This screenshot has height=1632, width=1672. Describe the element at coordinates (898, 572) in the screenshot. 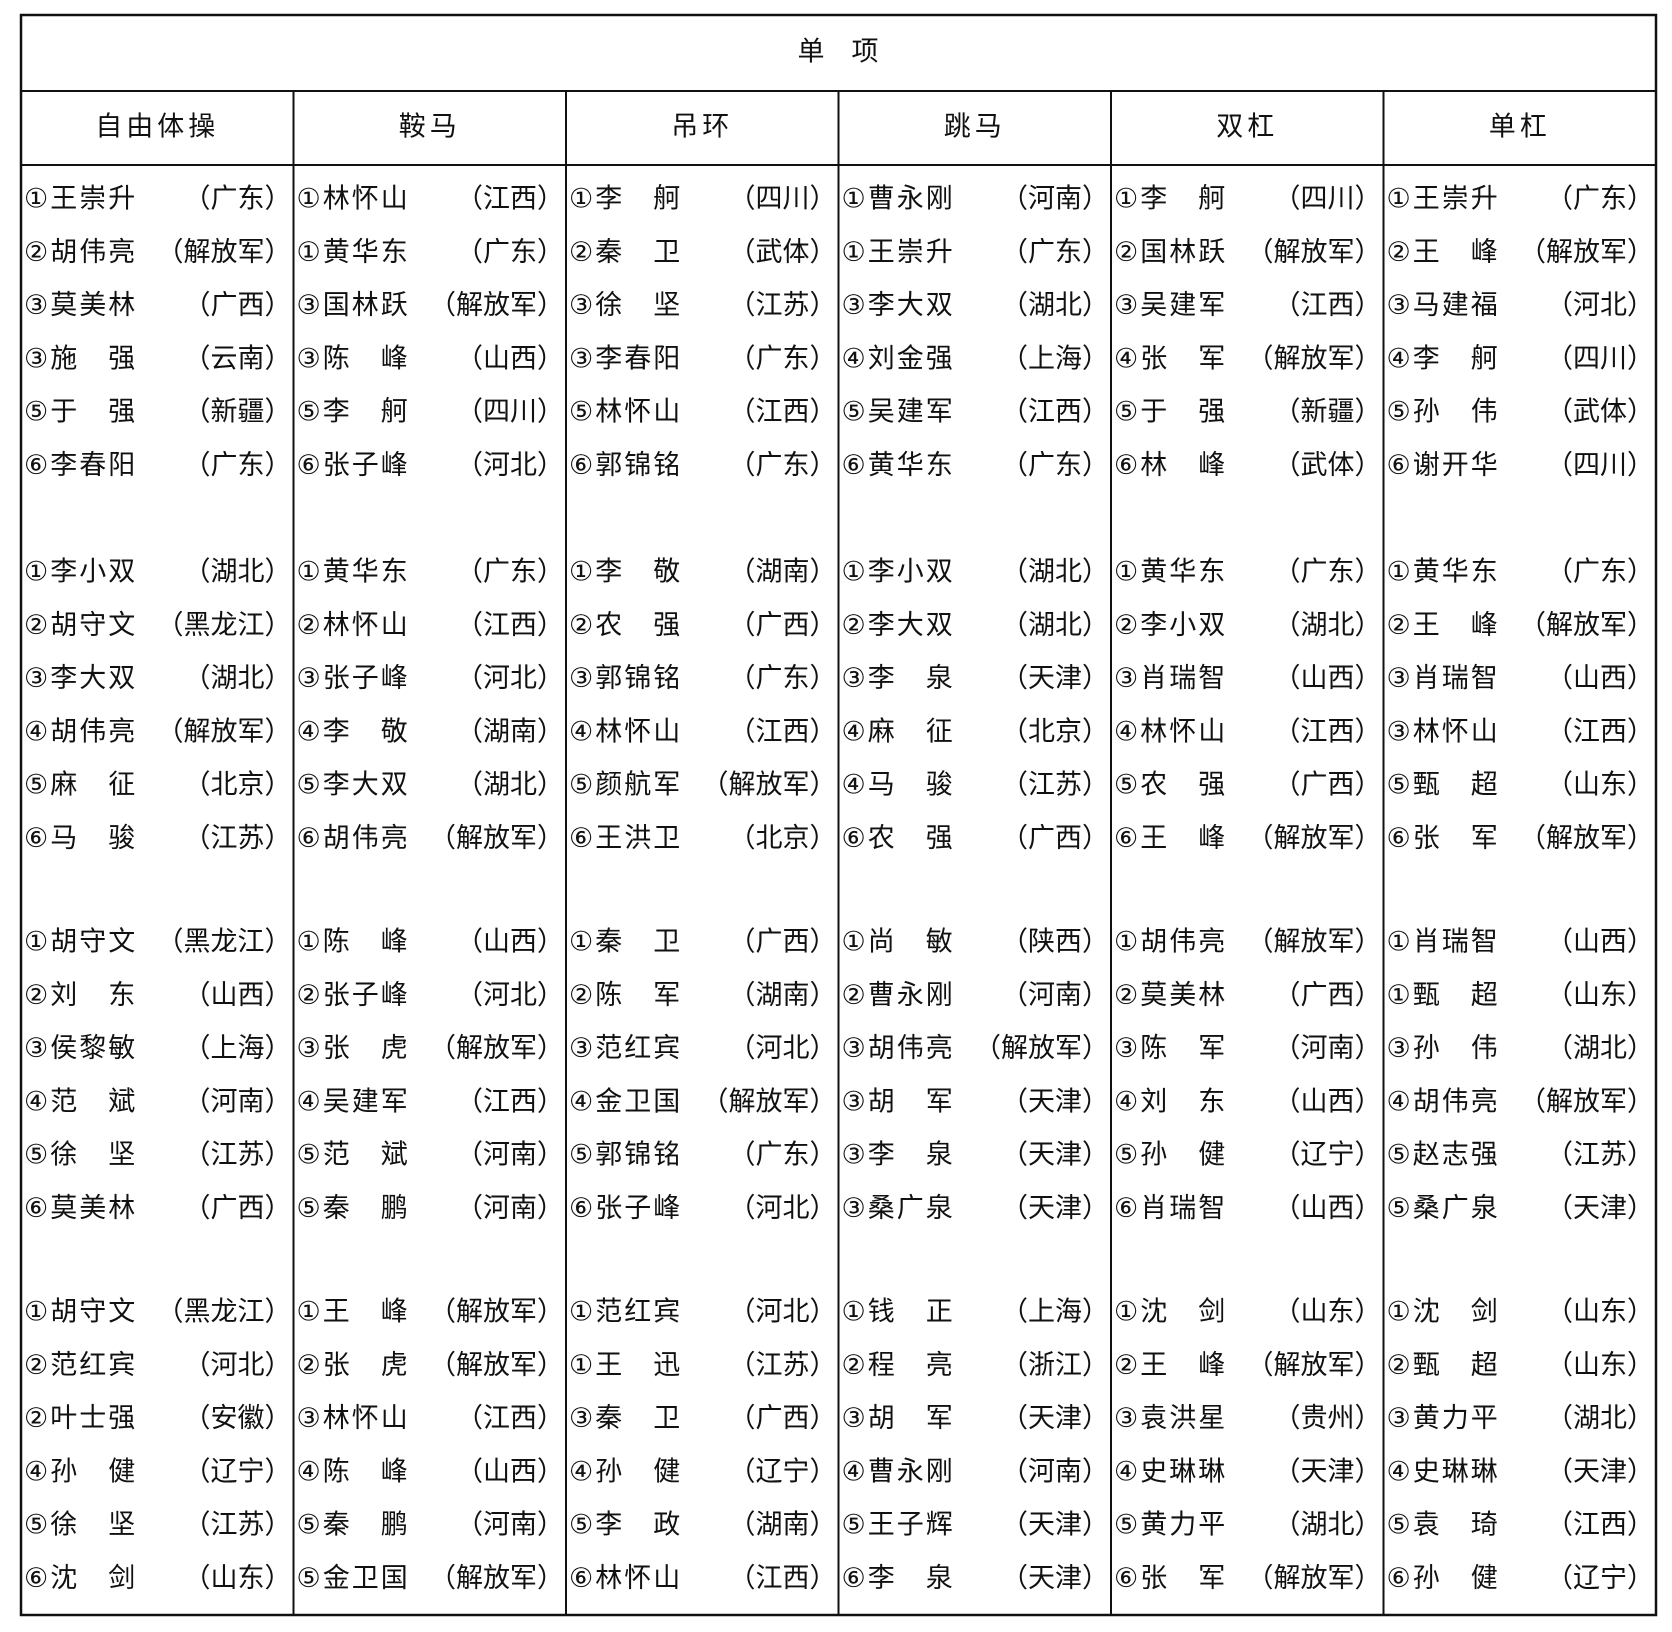

I see `athlete-name: ①李小双` at that location.